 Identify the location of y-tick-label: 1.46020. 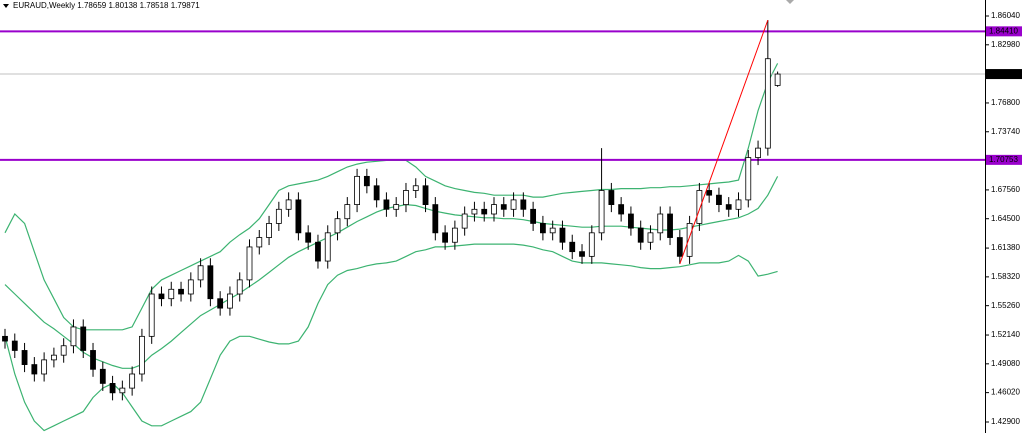
(1005, 392).